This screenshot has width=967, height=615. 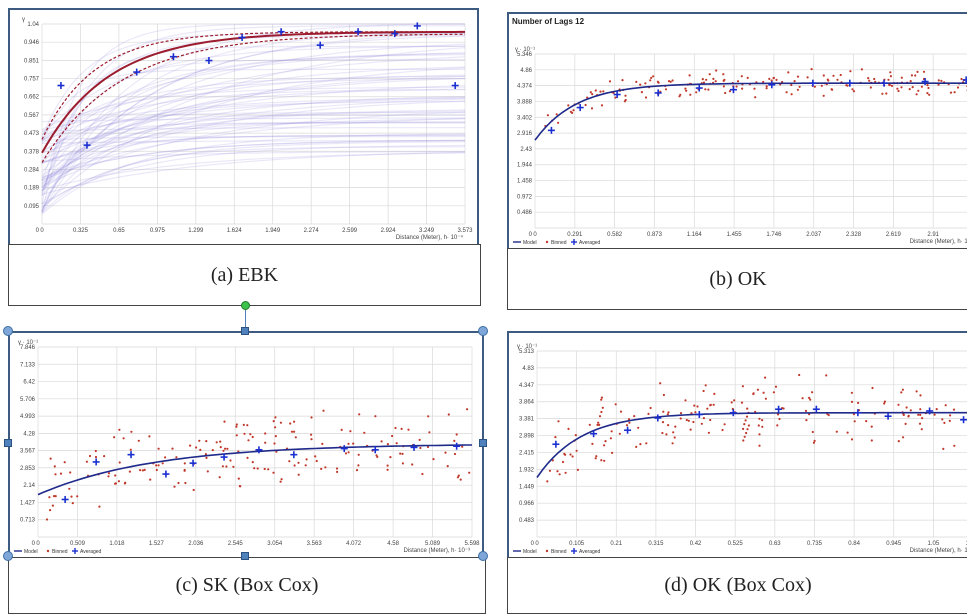 I want to click on x-tick-label: 3.573, so click(x=465, y=231).